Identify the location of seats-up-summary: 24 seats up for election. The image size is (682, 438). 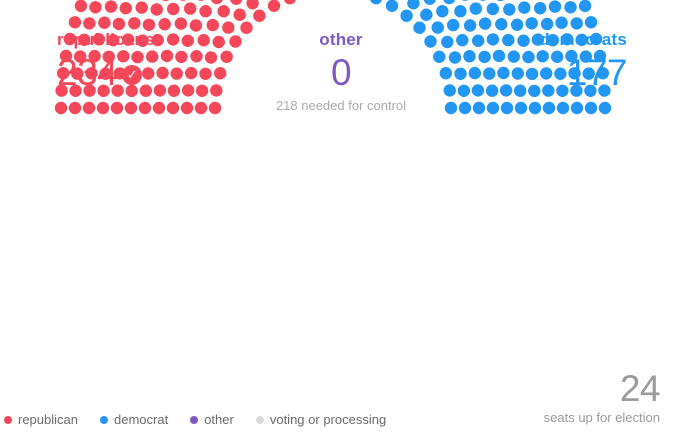
(602, 398).